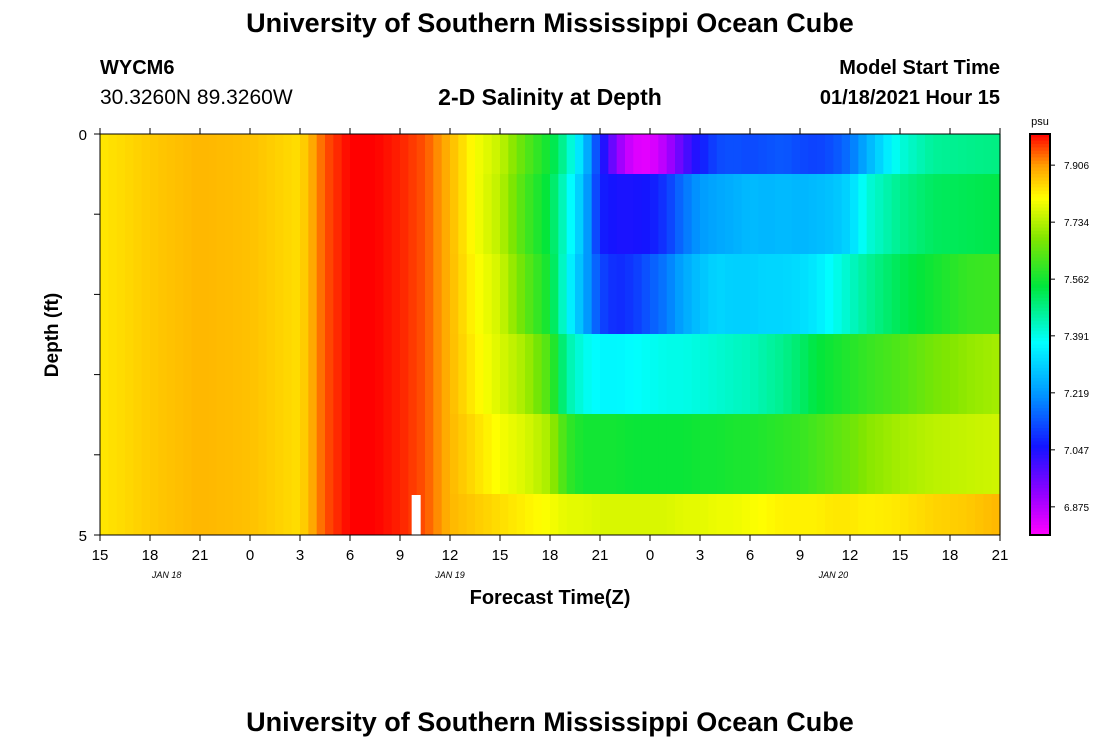  Describe the element at coordinates (1076, 451) in the screenshot. I see `colorbar-tick-label: 7.047` at that location.